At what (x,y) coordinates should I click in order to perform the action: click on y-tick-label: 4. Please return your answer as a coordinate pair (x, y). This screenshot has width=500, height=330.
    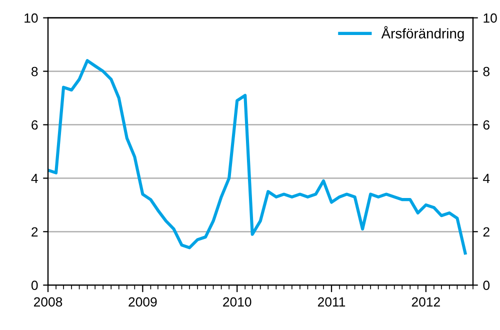
    Looking at the image, I should click on (34, 178).